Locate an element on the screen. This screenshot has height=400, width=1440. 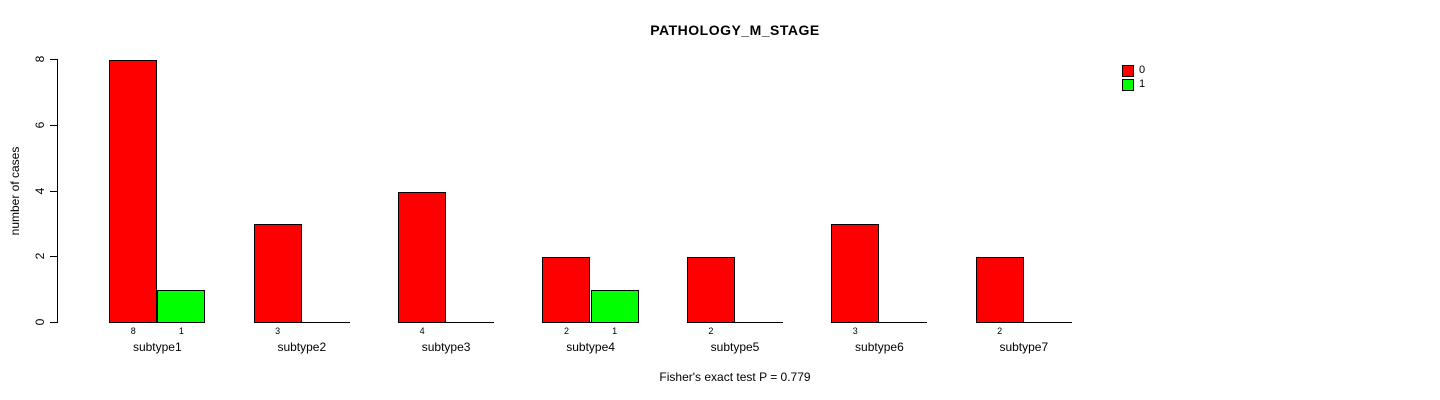
legend-label: 1 is located at coordinates (1142, 84).